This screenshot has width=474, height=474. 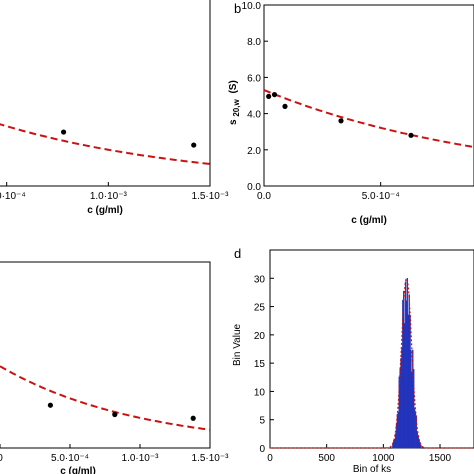 What do you see at coordinates (262, 449) in the screenshot?
I see `panel-d-y-tick-label: 0` at bounding box center [262, 449].